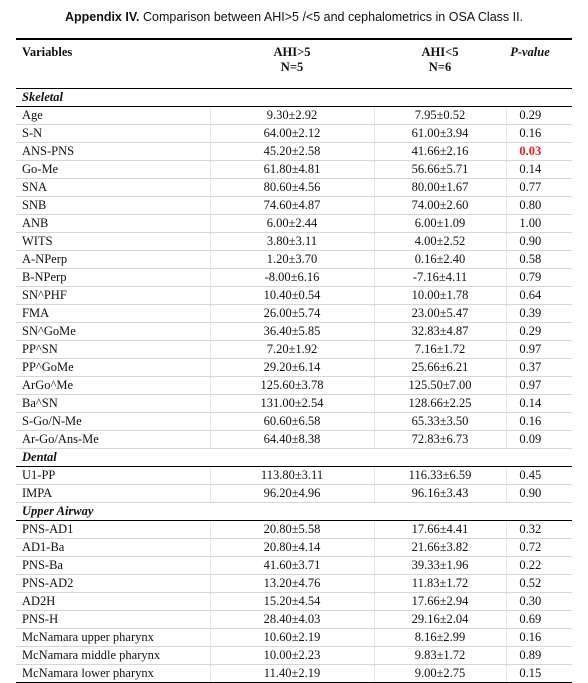 Image resolution: width=588 pixels, height=683 pixels. What do you see at coordinates (294, 601) in the screenshot?
I see `data-row: AD2H 15.20±4.54 17.66±2.94 0.30` at bounding box center [294, 601].